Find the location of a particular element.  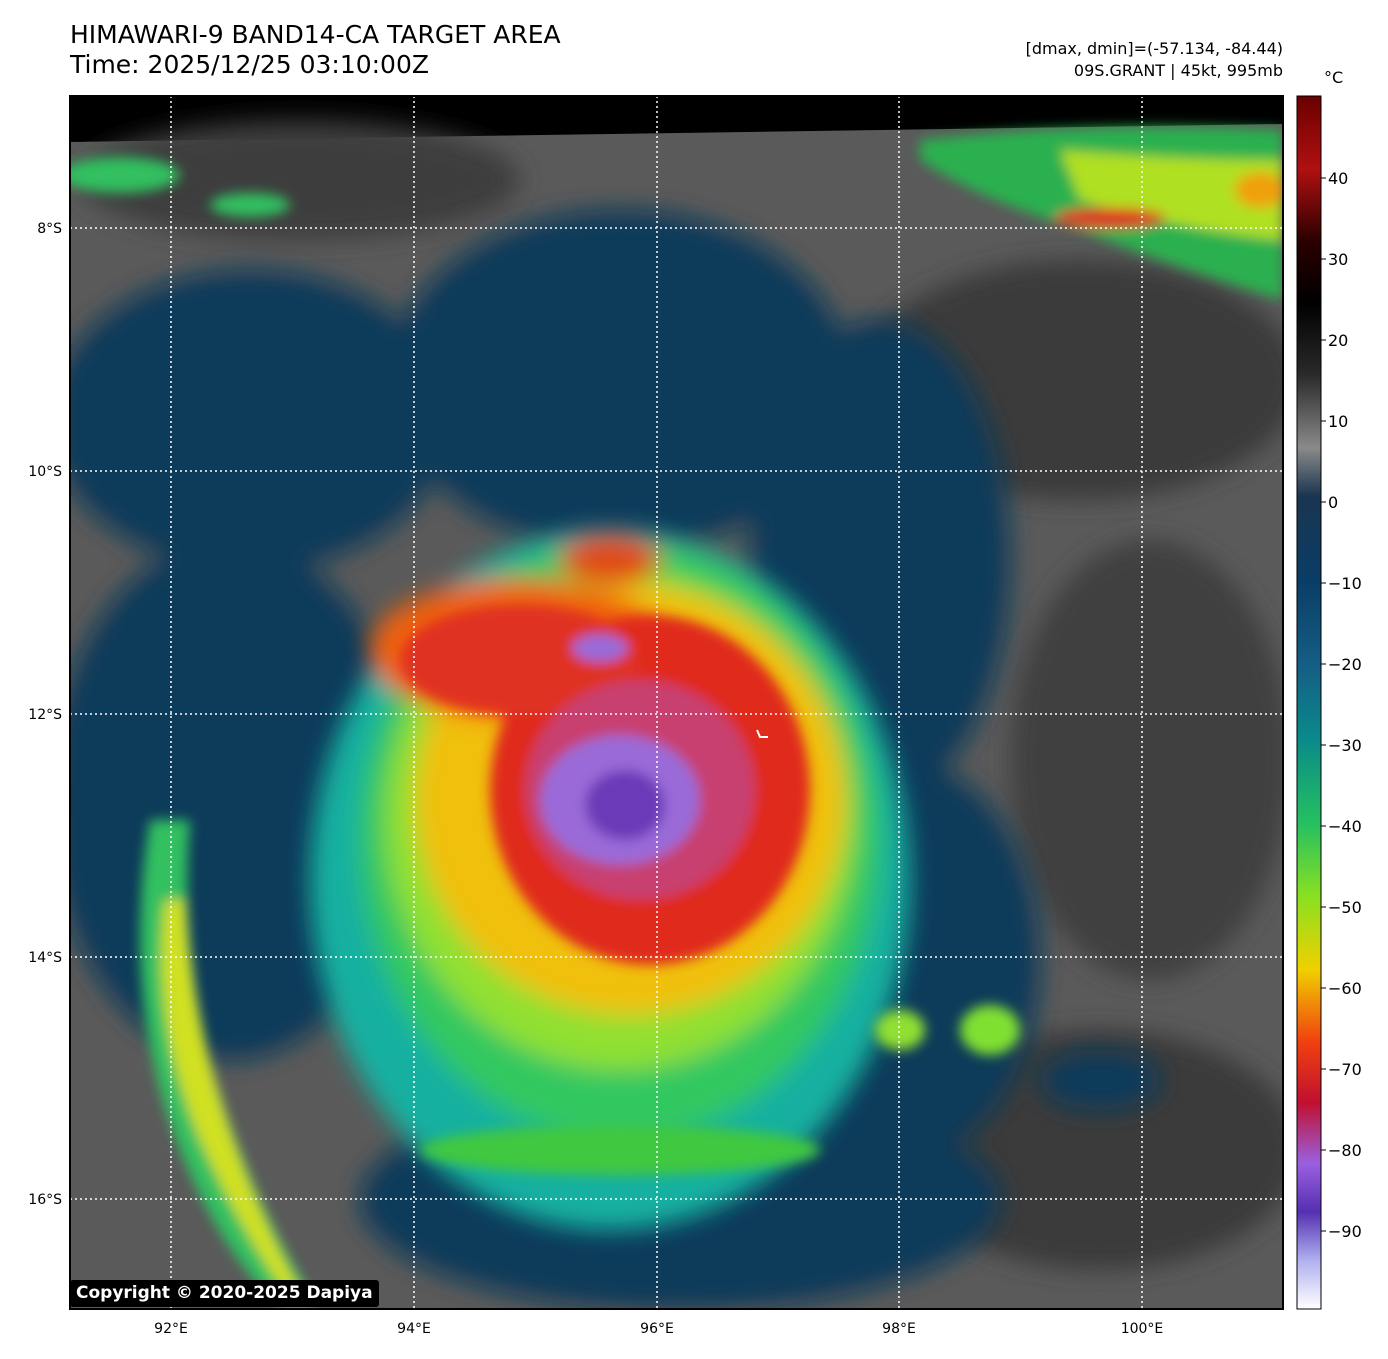

latitude-labels: 8°S 10°S 12°S 14°S 16°S is located at coordinates (45, 714).